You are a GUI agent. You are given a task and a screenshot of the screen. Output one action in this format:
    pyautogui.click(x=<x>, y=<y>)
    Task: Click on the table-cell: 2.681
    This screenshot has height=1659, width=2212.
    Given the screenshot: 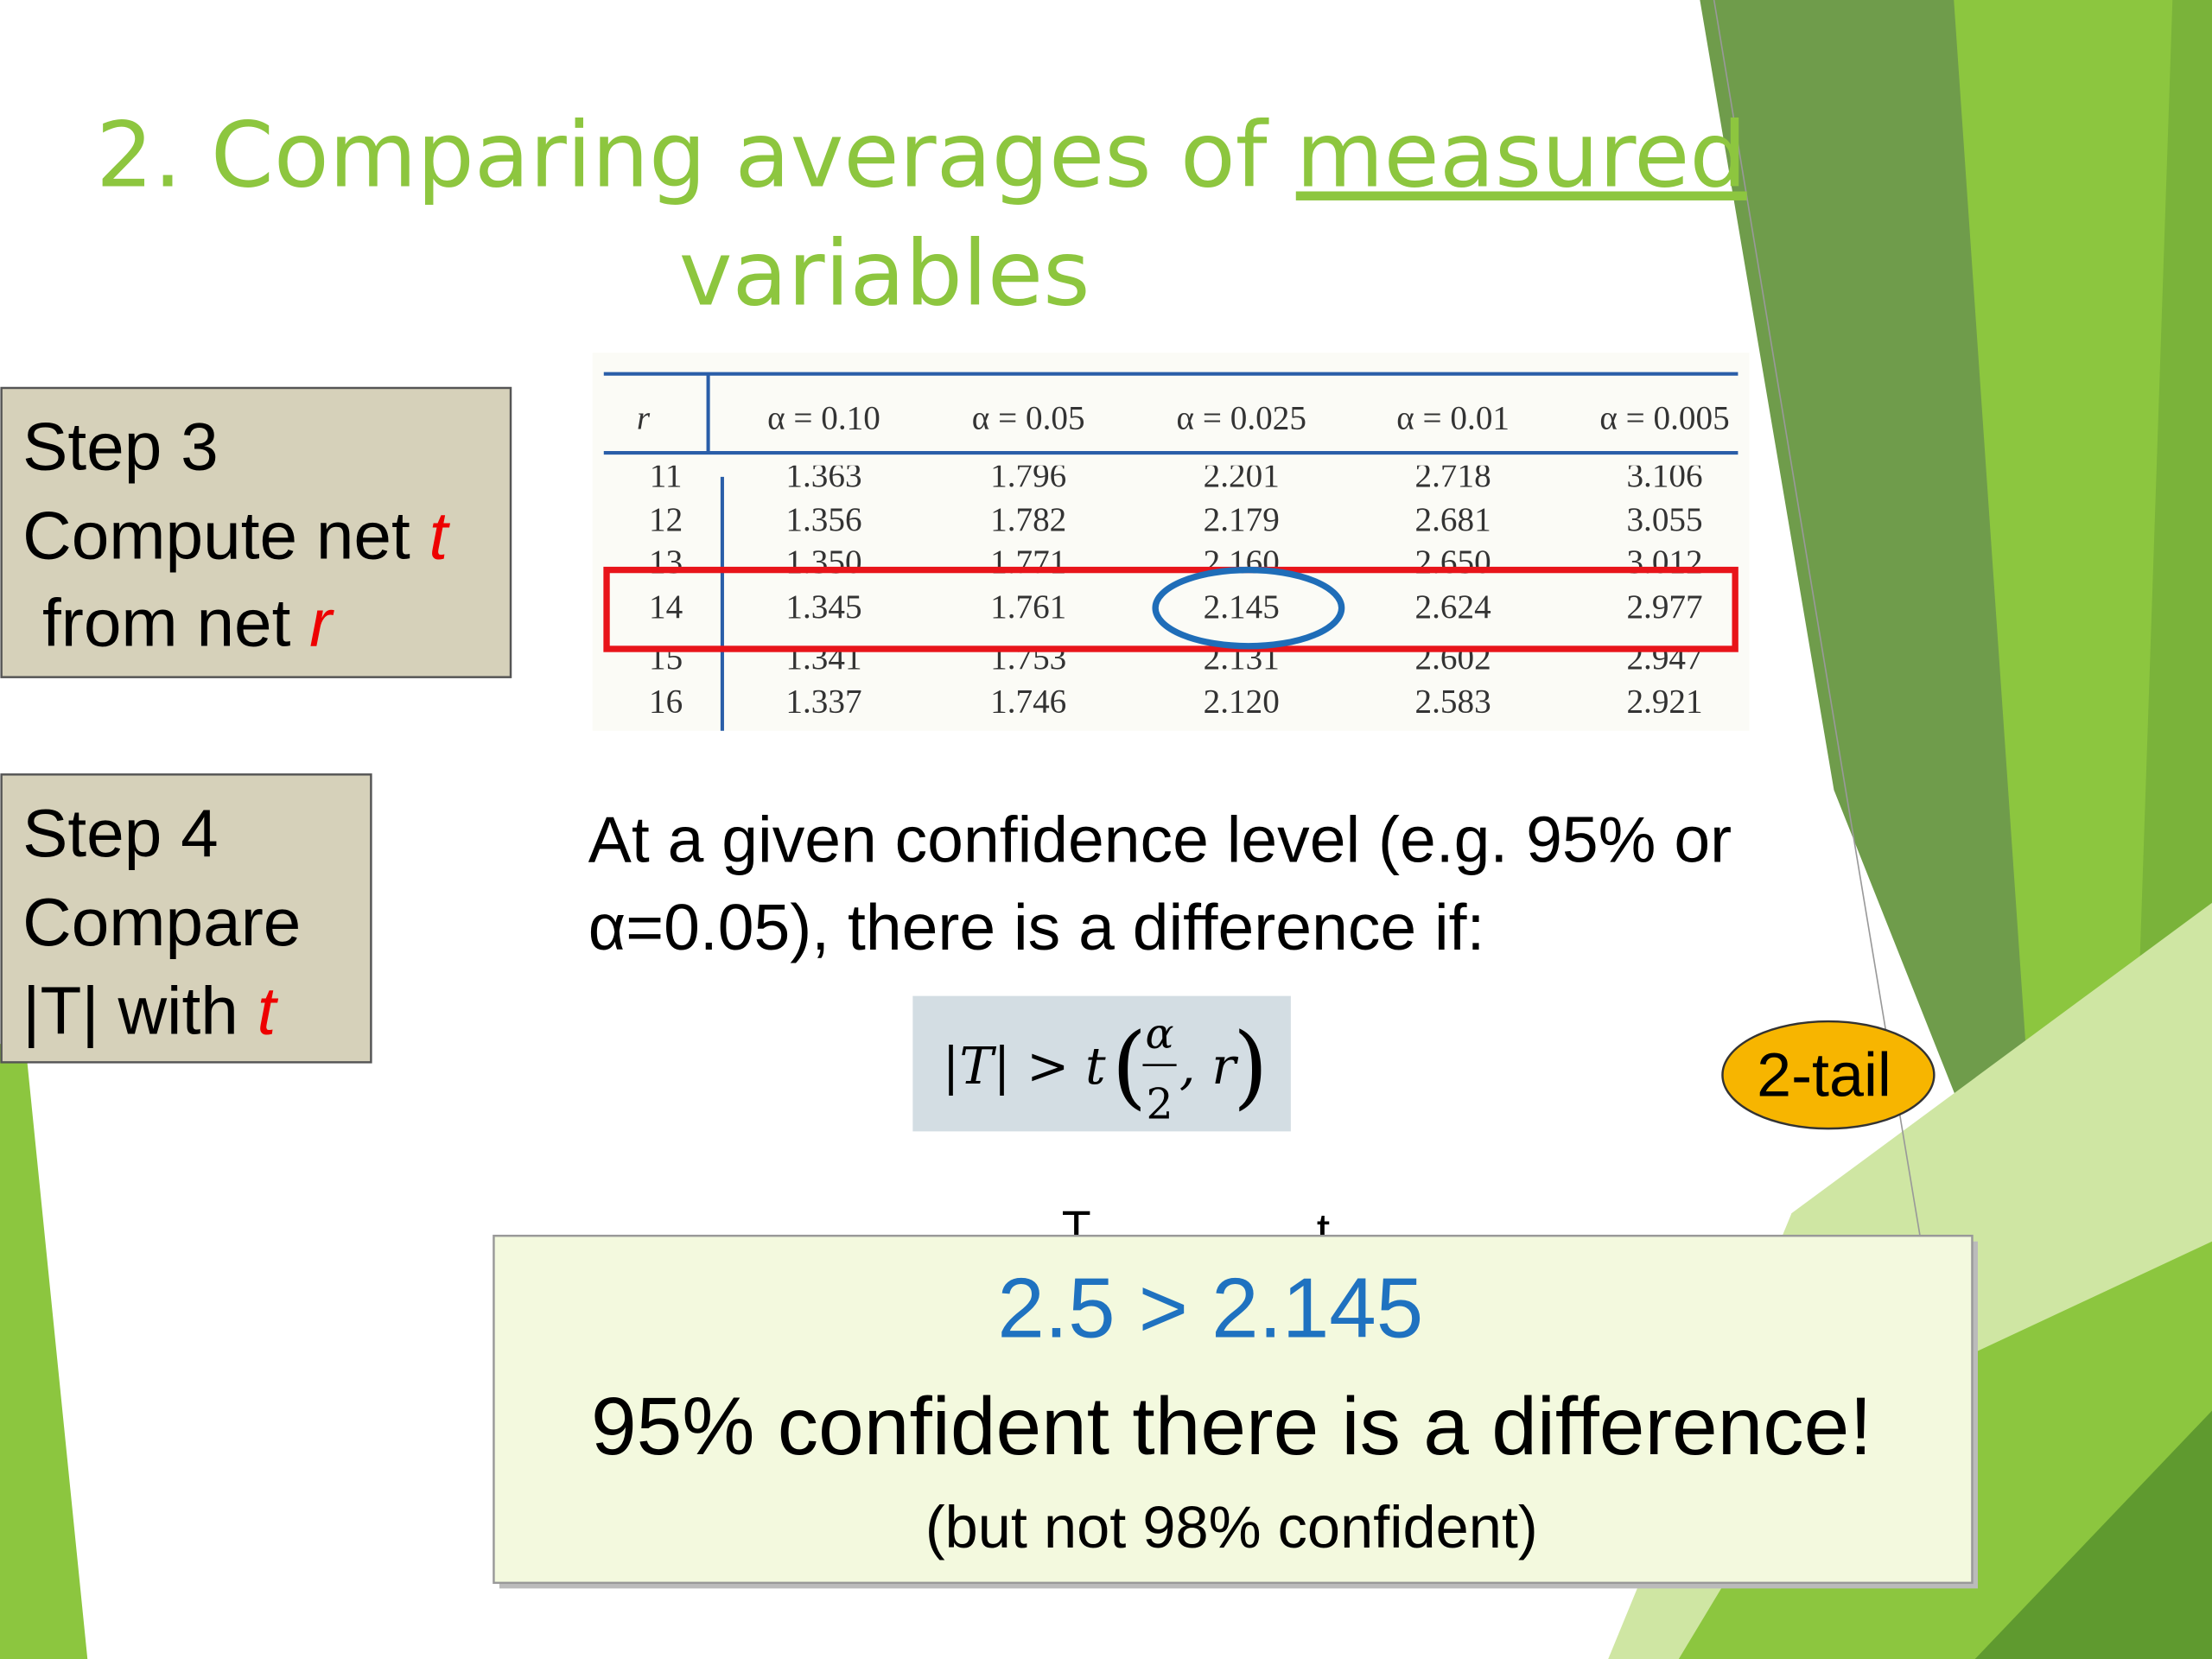 What is the action you would take?
    pyautogui.click(x=1453, y=519)
    